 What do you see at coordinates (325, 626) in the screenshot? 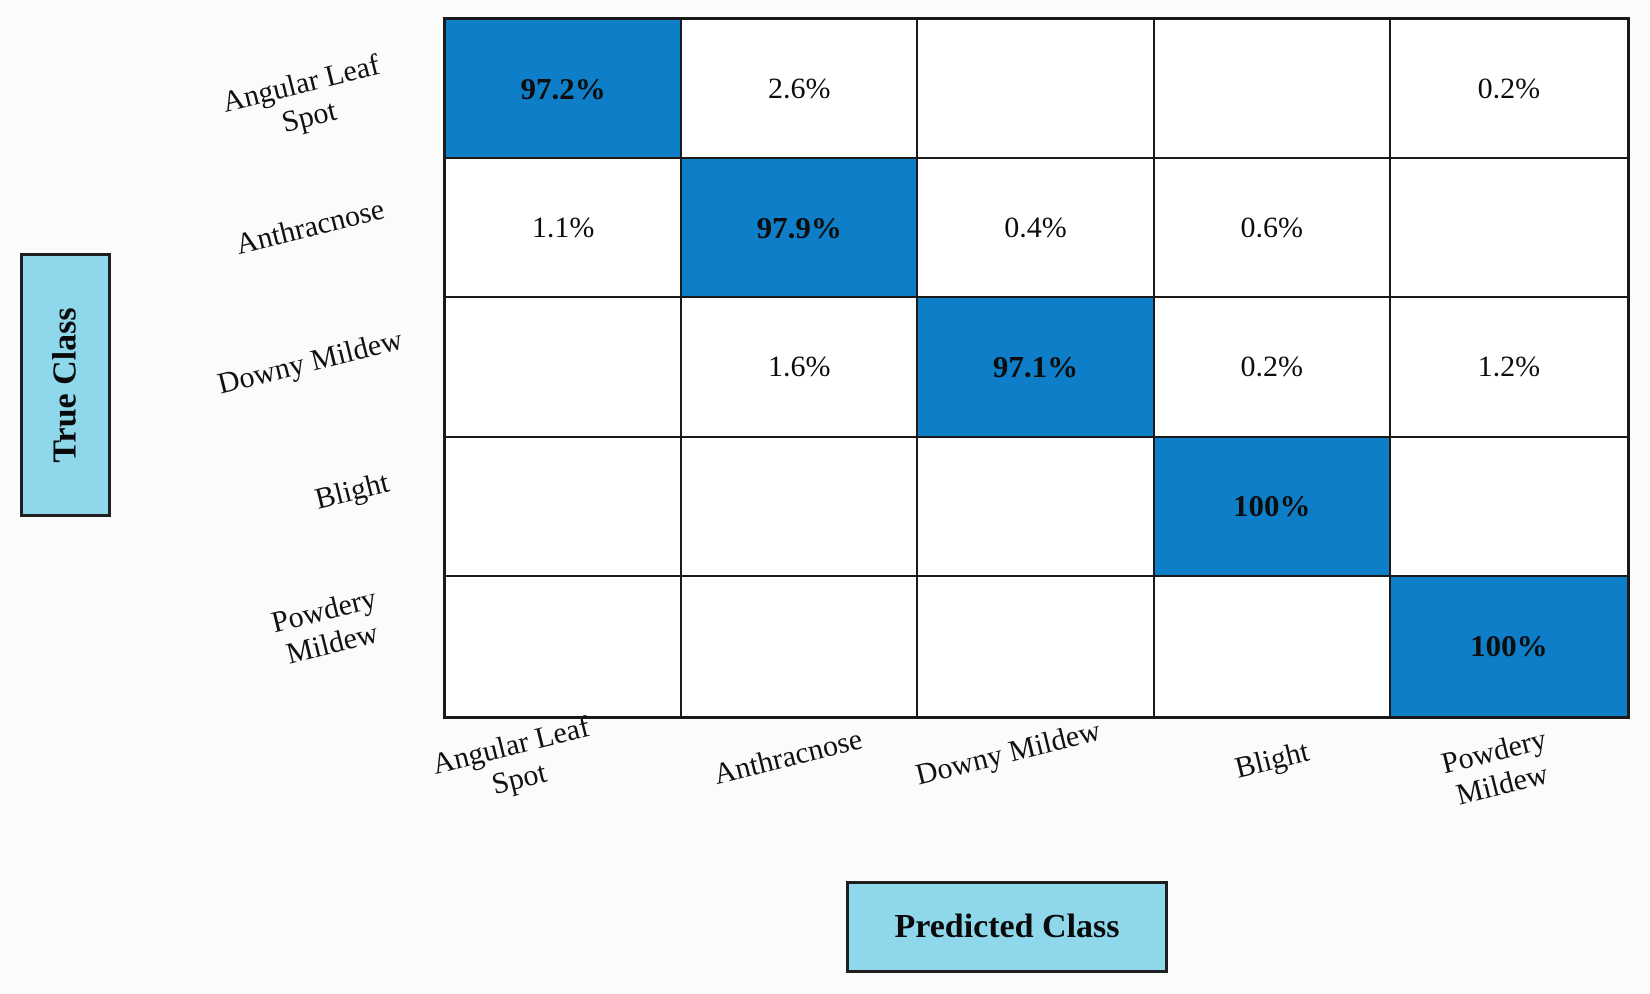
I see `row-tick-powdery-mildew: Powdery Mildew` at bounding box center [325, 626].